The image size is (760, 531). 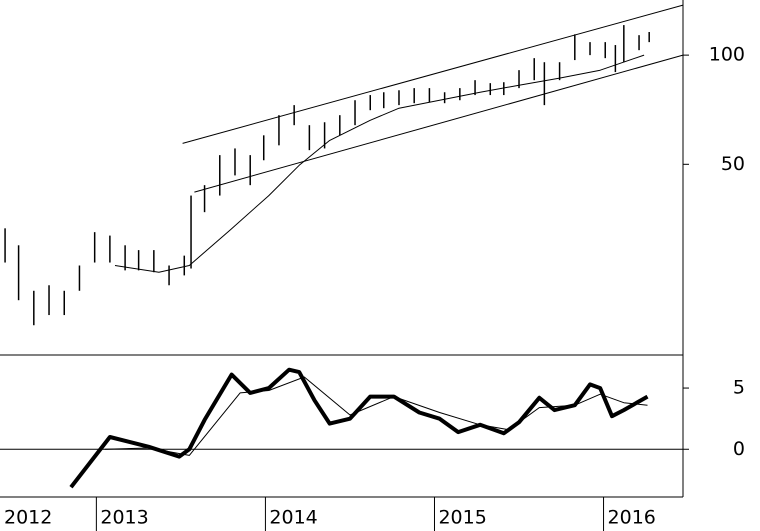 What do you see at coordinates (462, 518) in the screenshot?
I see `x-tick-label: 2015` at bounding box center [462, 518].